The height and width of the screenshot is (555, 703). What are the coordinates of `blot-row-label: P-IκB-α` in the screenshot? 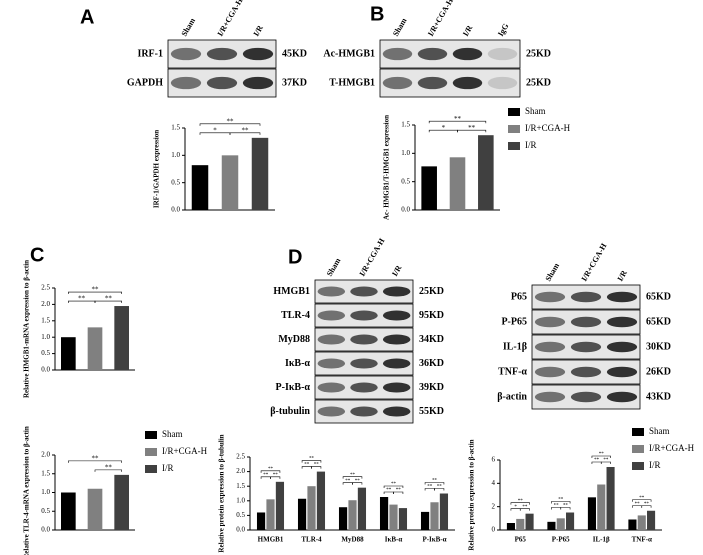 It's located at (293, 387).